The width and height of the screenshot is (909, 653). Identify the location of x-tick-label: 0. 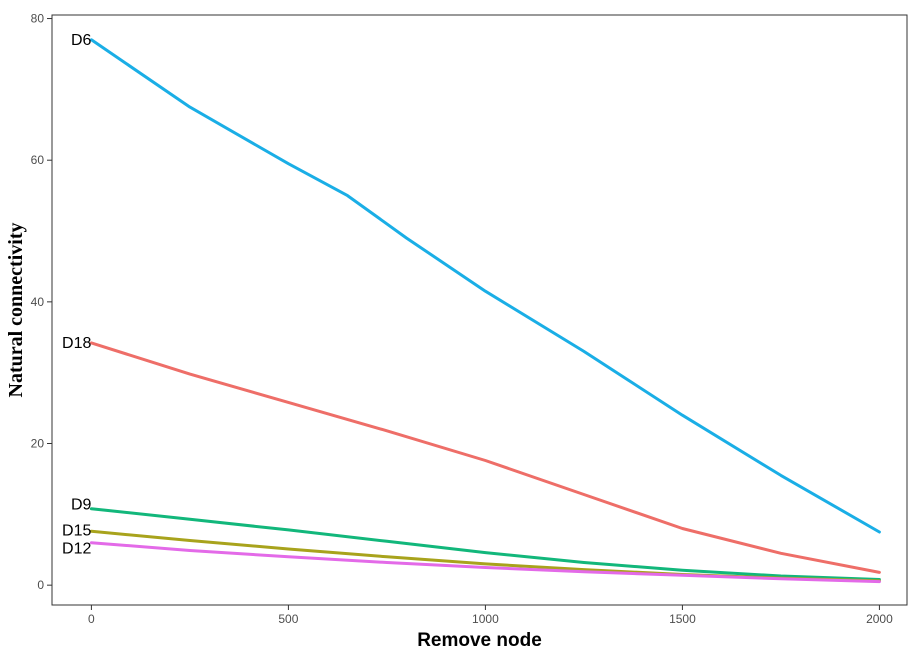
(91, 619).